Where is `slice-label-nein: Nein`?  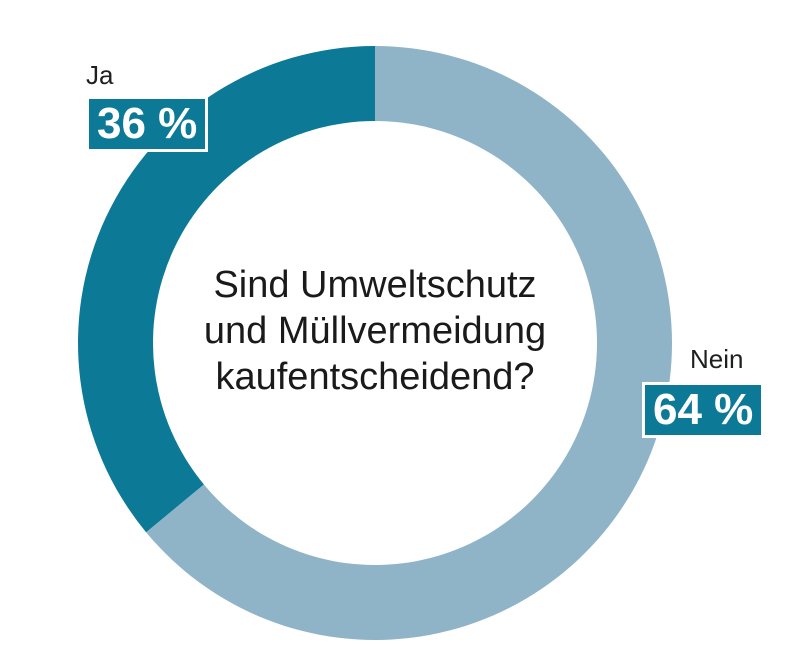
slice-label-nein: Nein is located at coordinates (717, 359).